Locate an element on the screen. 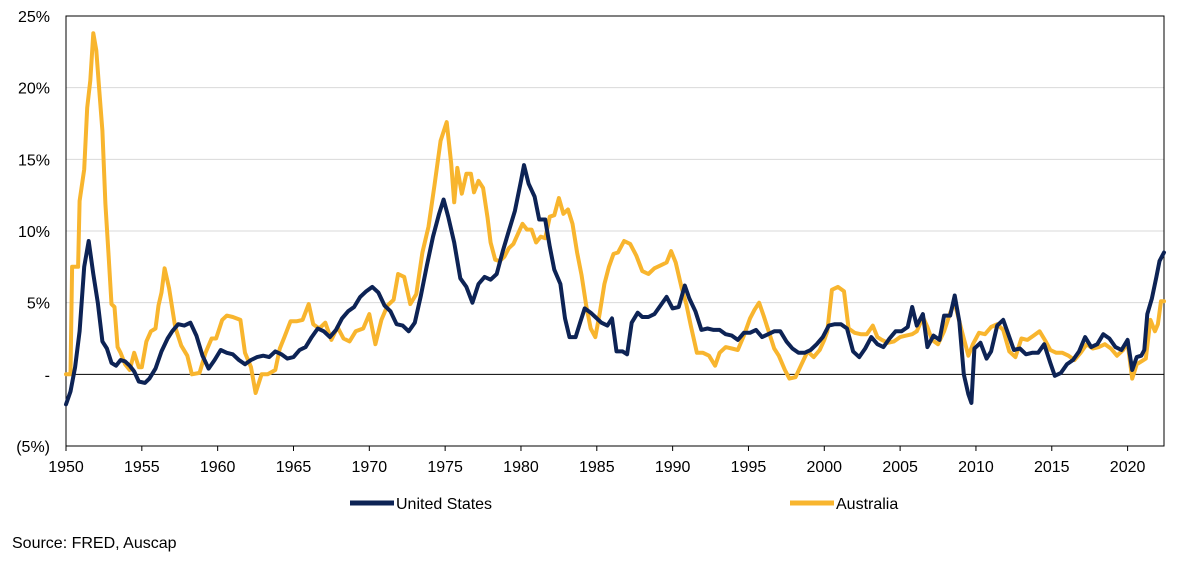 Image resolution: width=1184 pixels, height=566 pixels. y-tick-label: (5%) is located at coordinates (33, 447).